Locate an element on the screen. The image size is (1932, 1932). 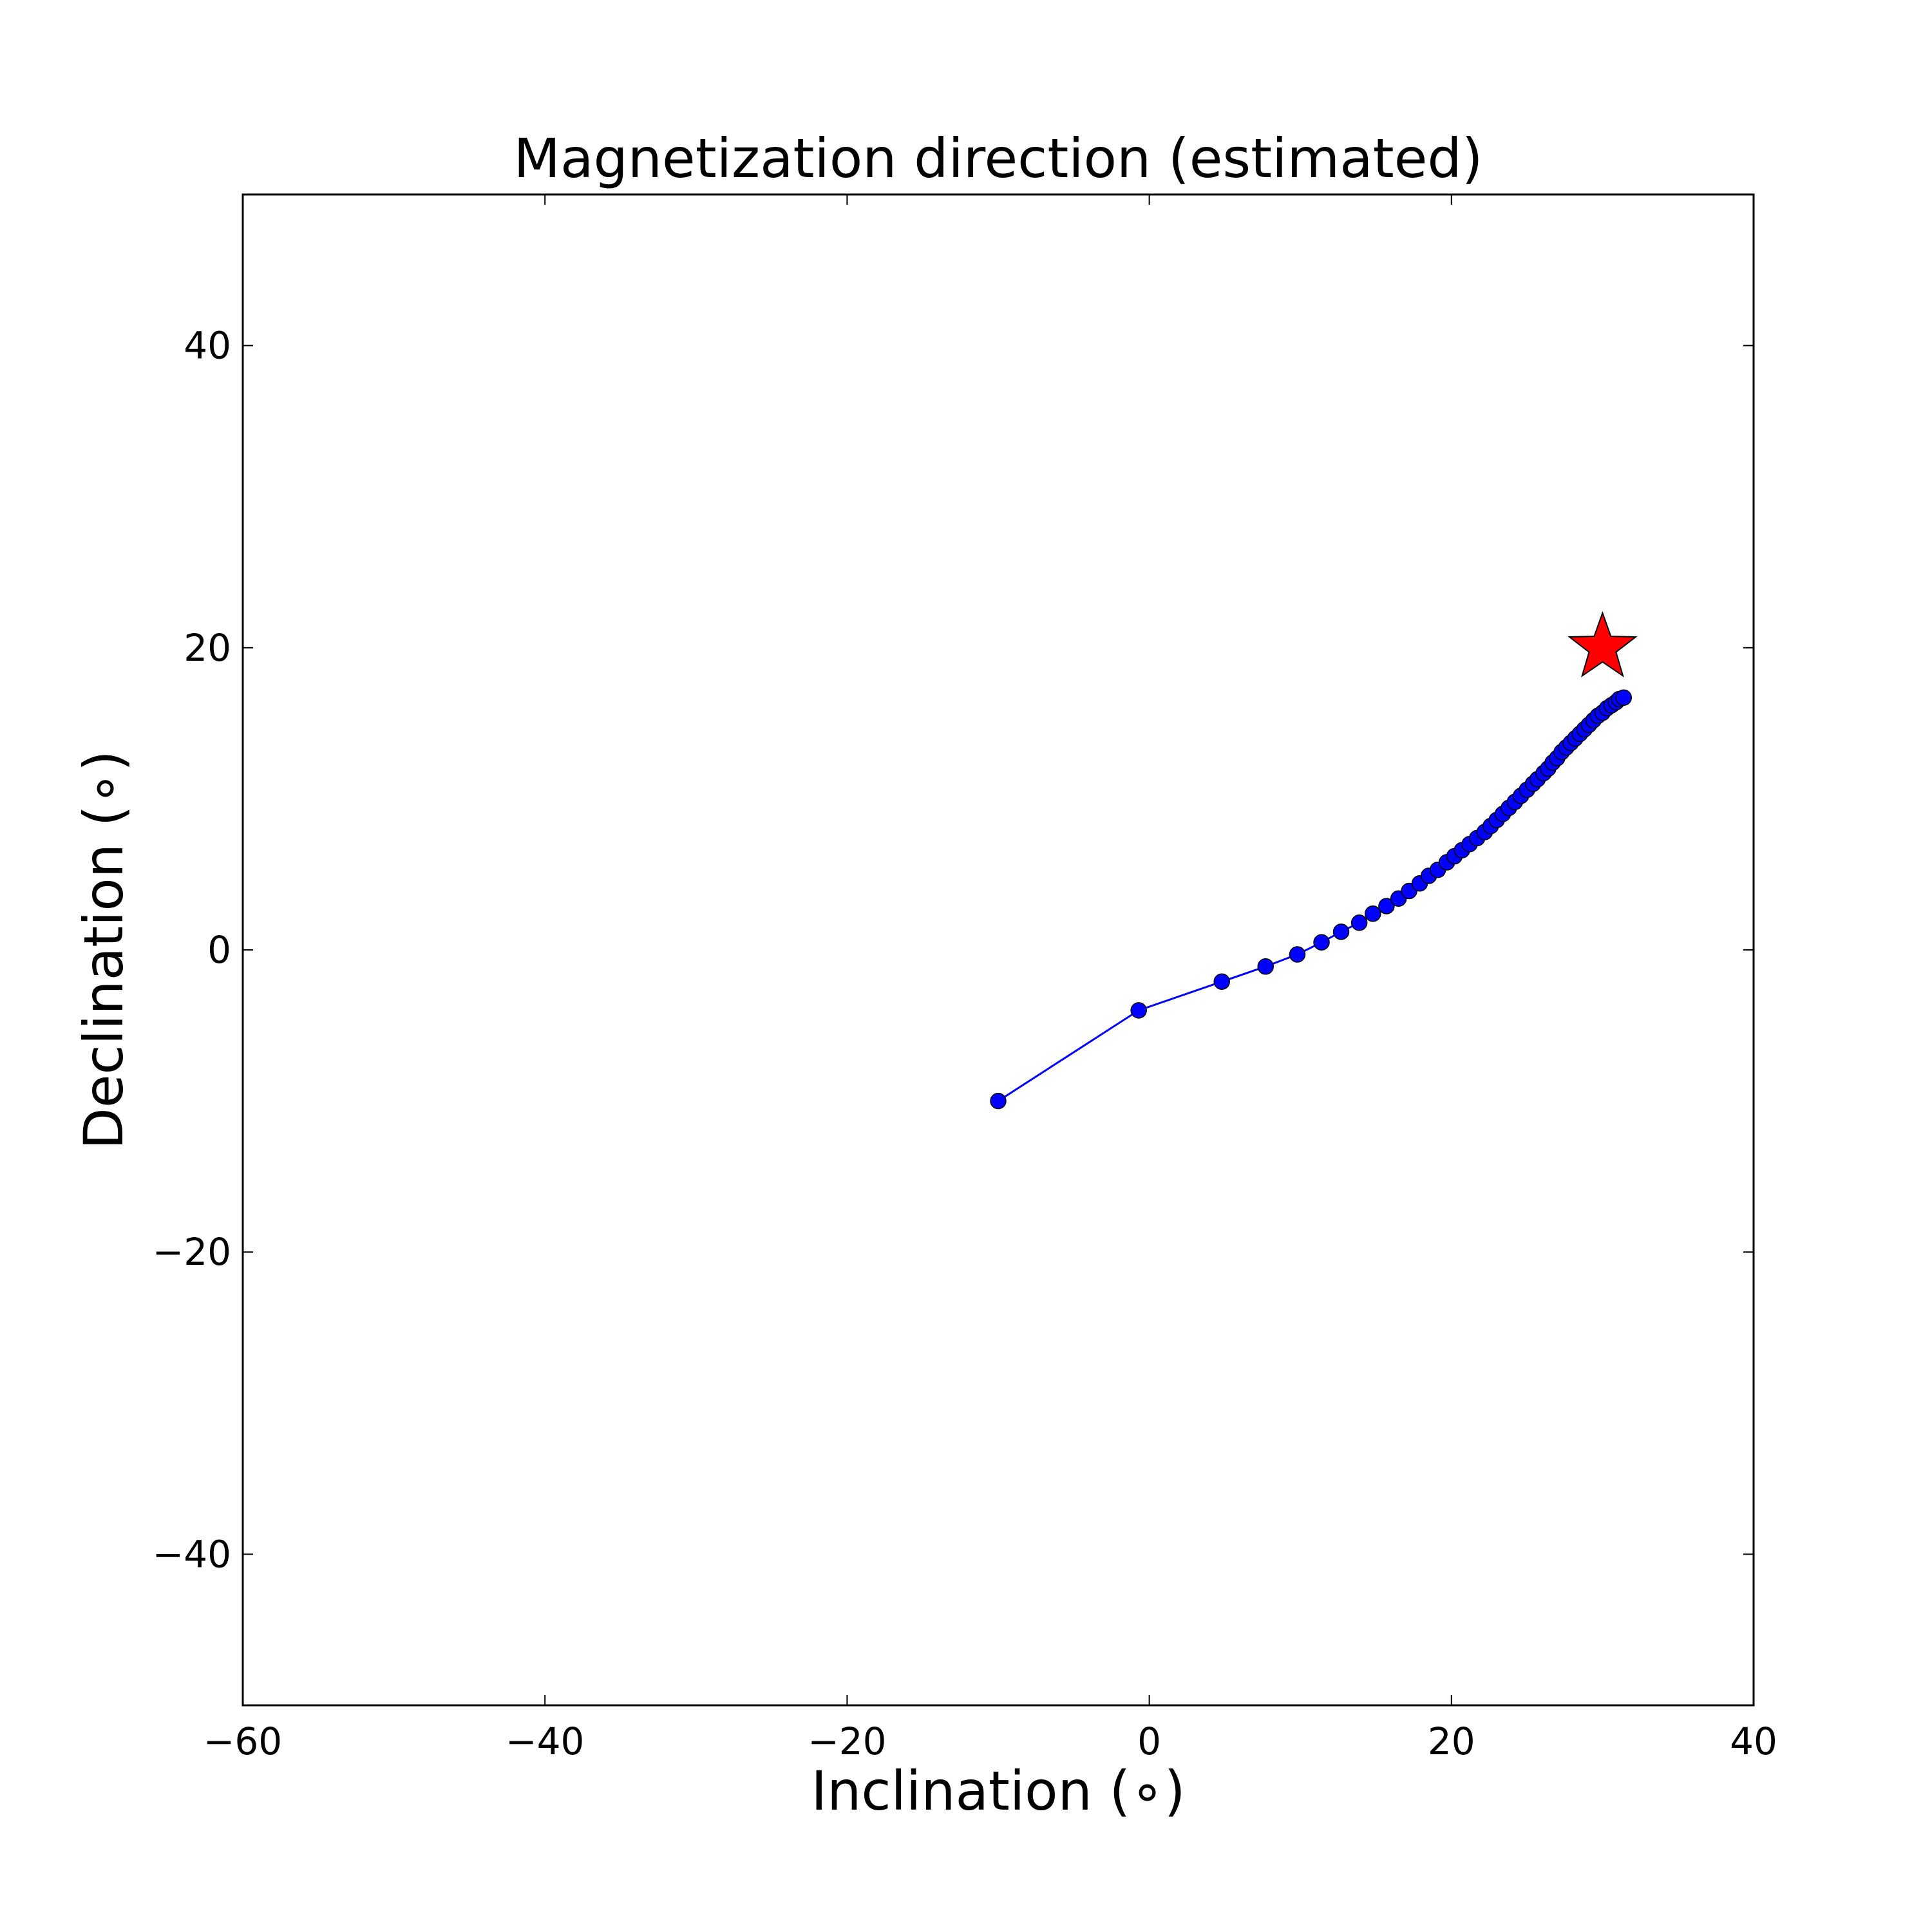
true-direction-star is located at coordinates (1603, 644).